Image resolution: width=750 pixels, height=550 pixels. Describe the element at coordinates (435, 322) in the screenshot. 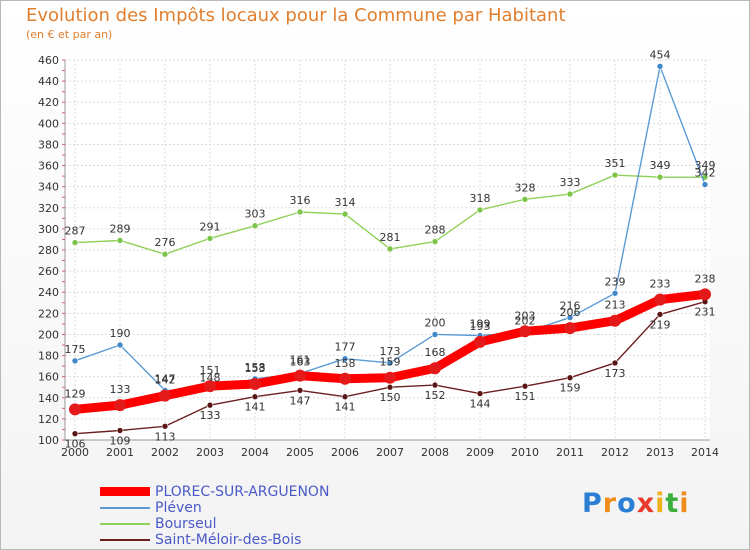

I see `data-label: 200` at that location.